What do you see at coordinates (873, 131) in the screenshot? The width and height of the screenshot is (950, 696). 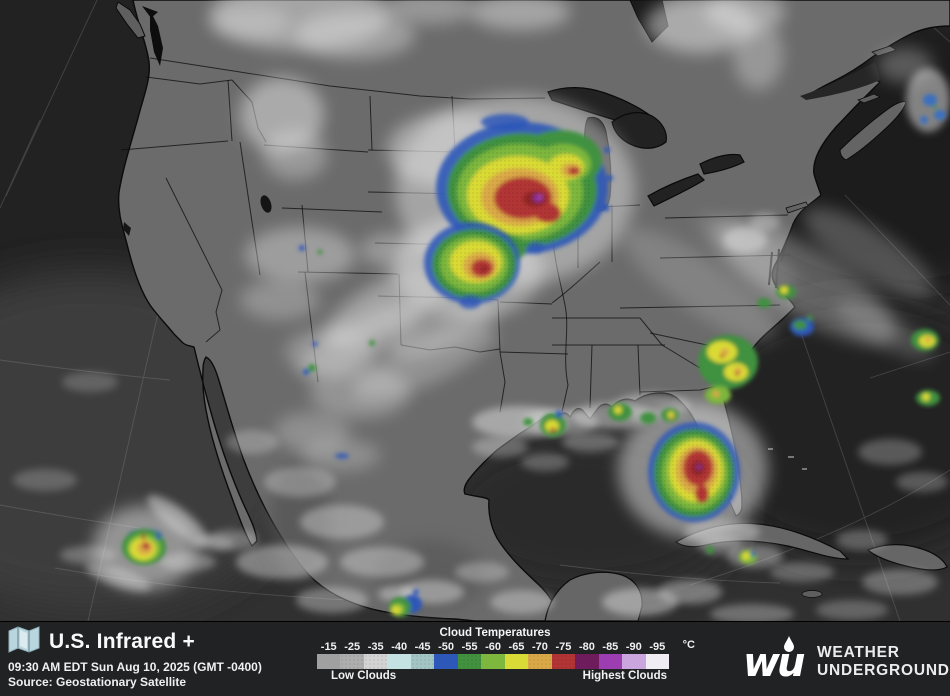 I see `nova-scotia` at bounding box center [873, 131].